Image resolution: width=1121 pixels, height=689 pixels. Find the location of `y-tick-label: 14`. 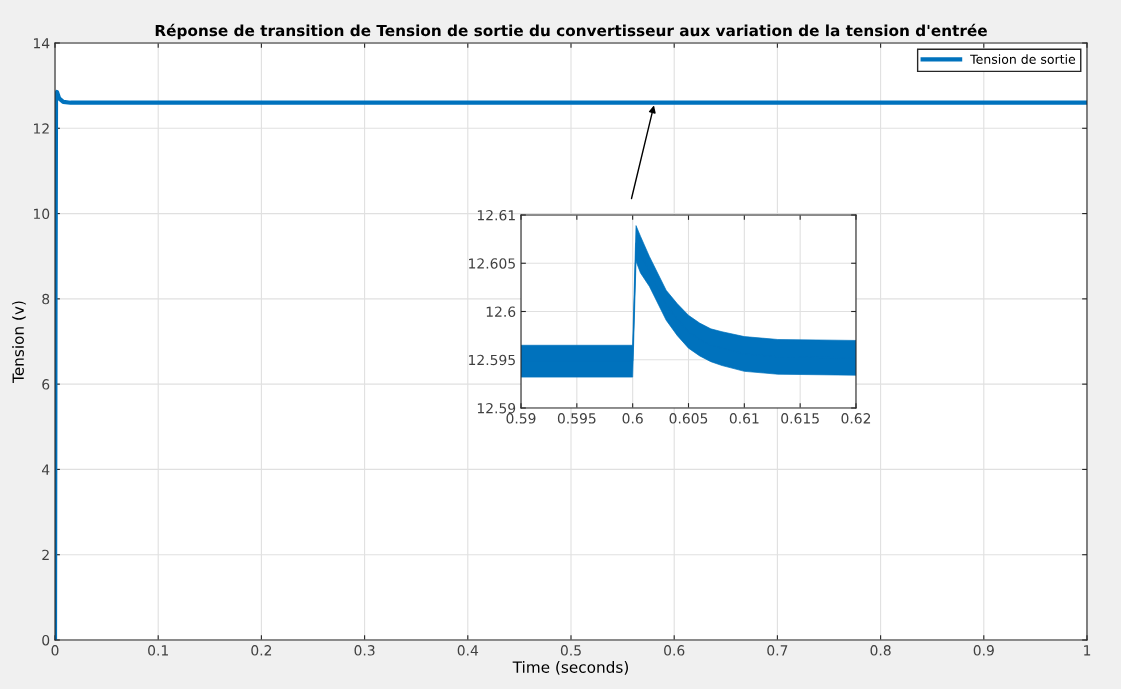

y-tick-label: 14 is located at coordinates (41, 43).